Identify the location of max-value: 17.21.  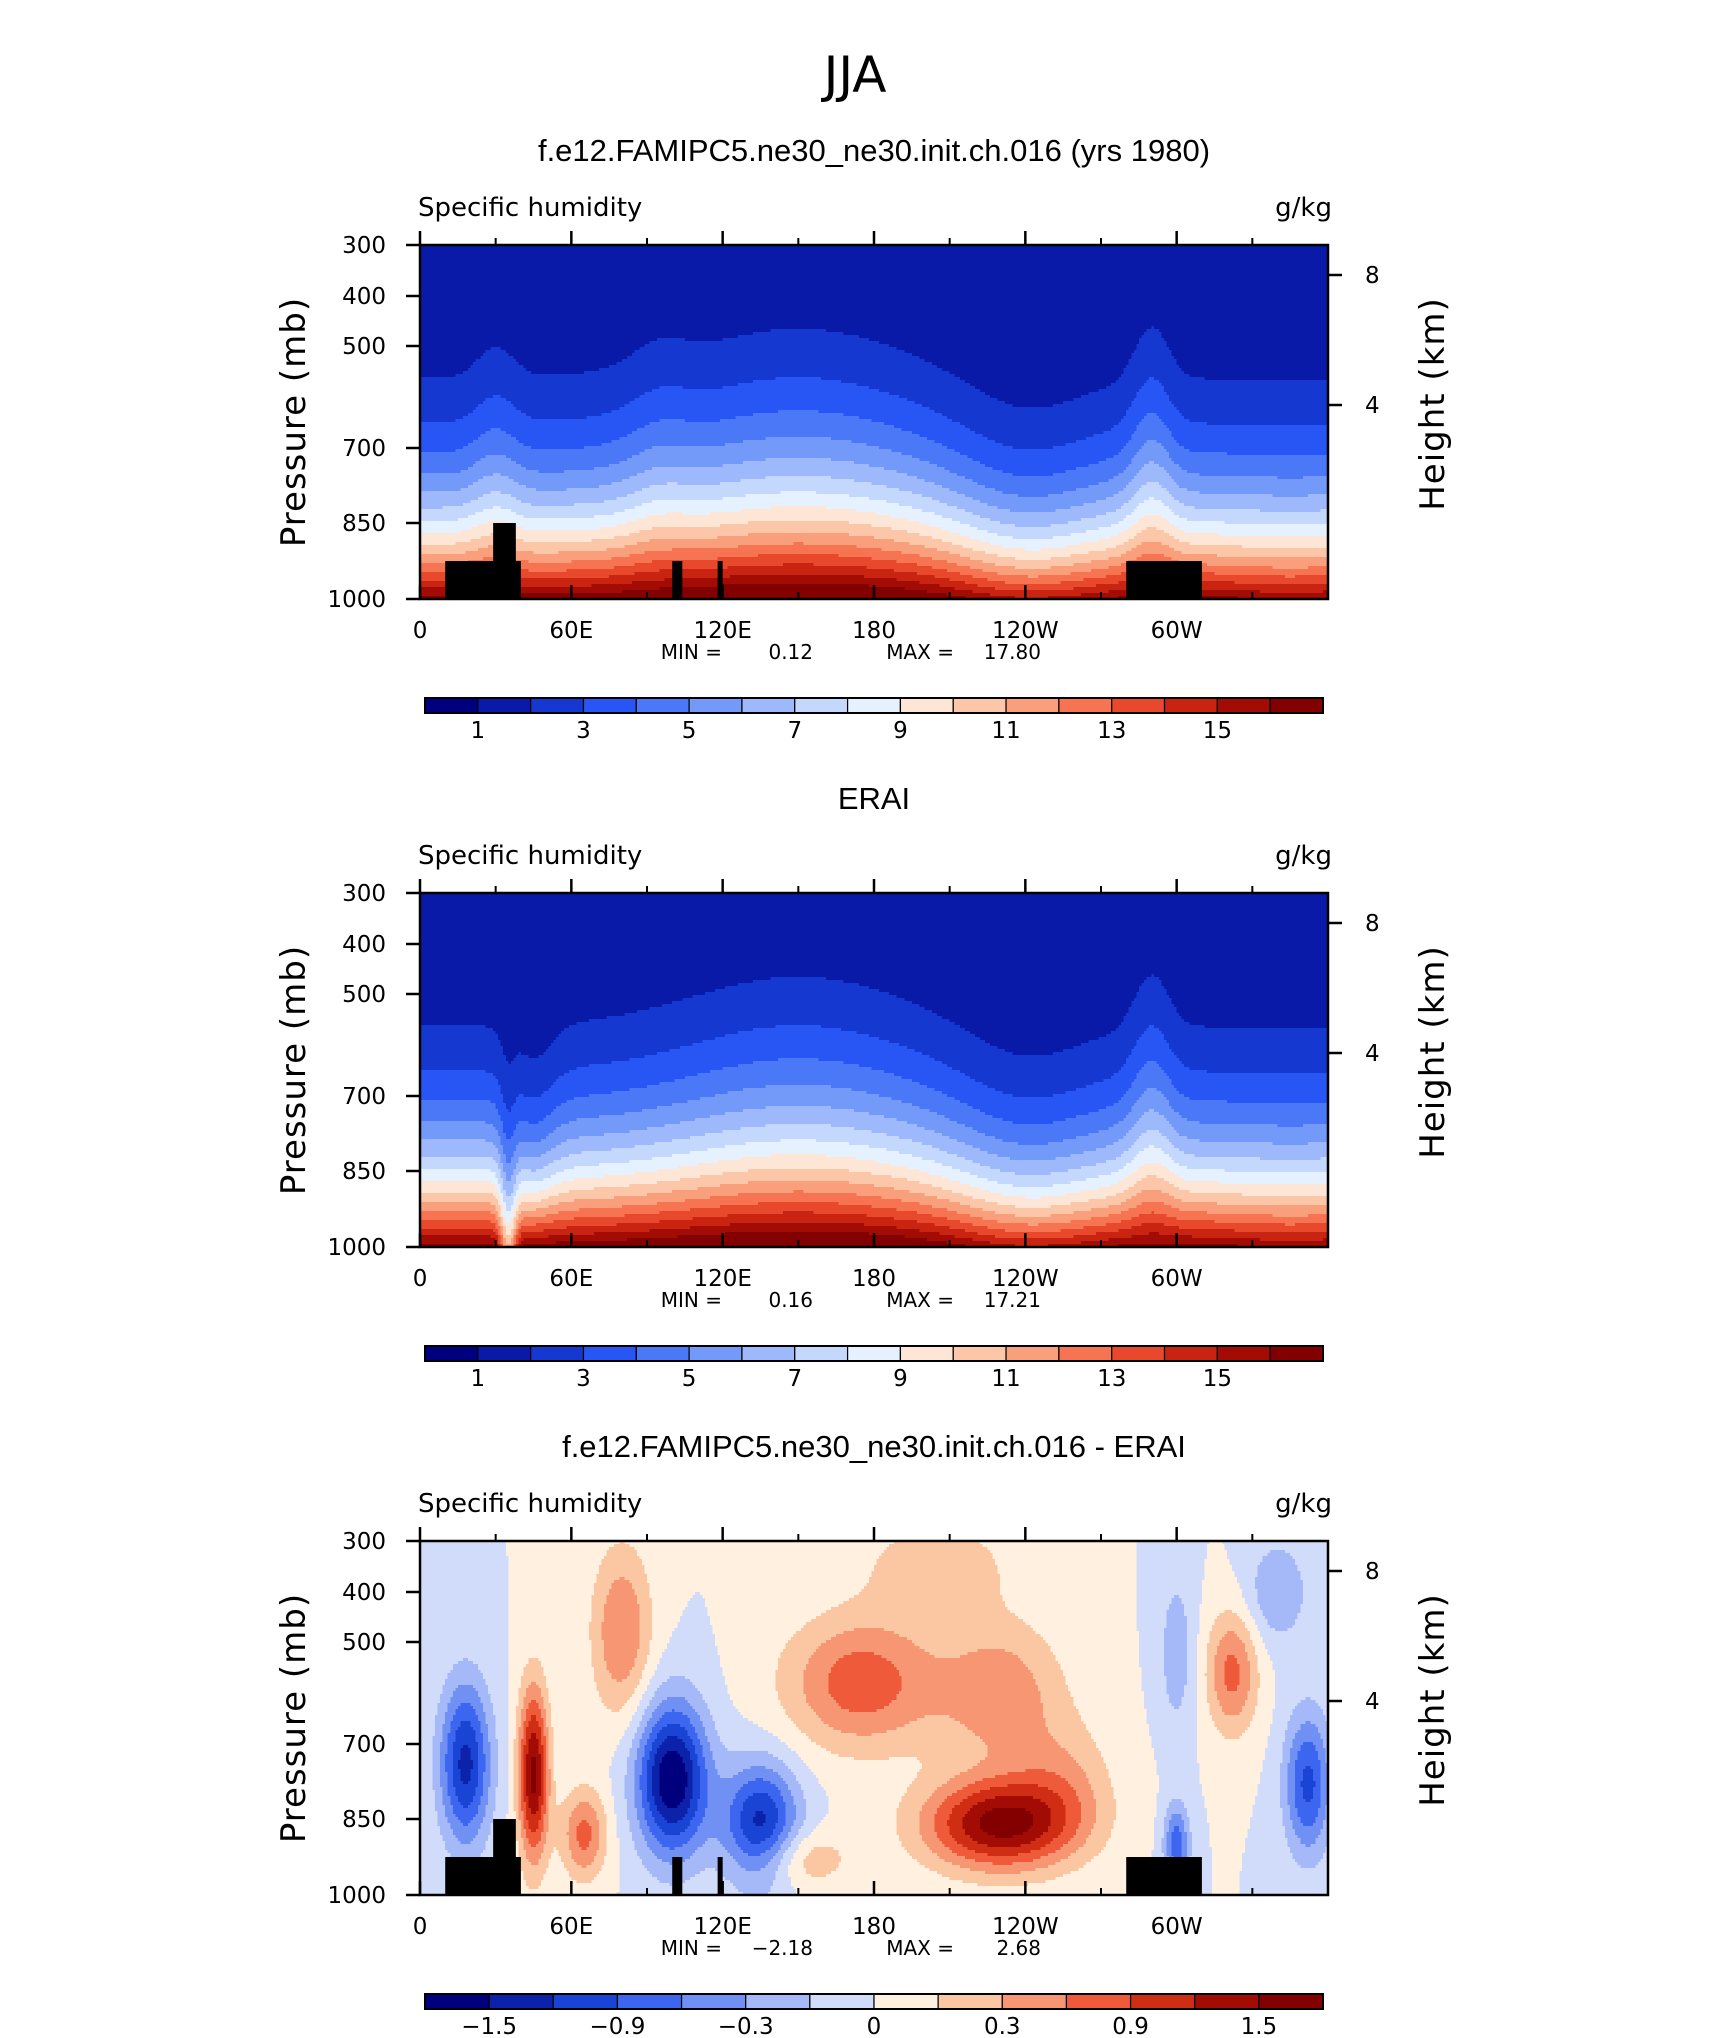
(1012, 1300).